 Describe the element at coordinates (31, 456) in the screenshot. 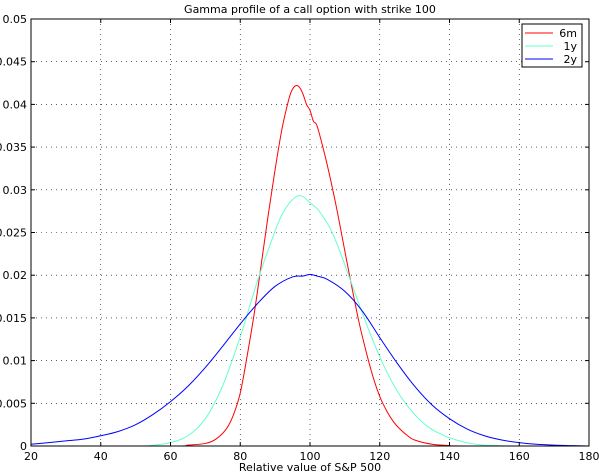

I see `x-tick-label: 20` at that location.